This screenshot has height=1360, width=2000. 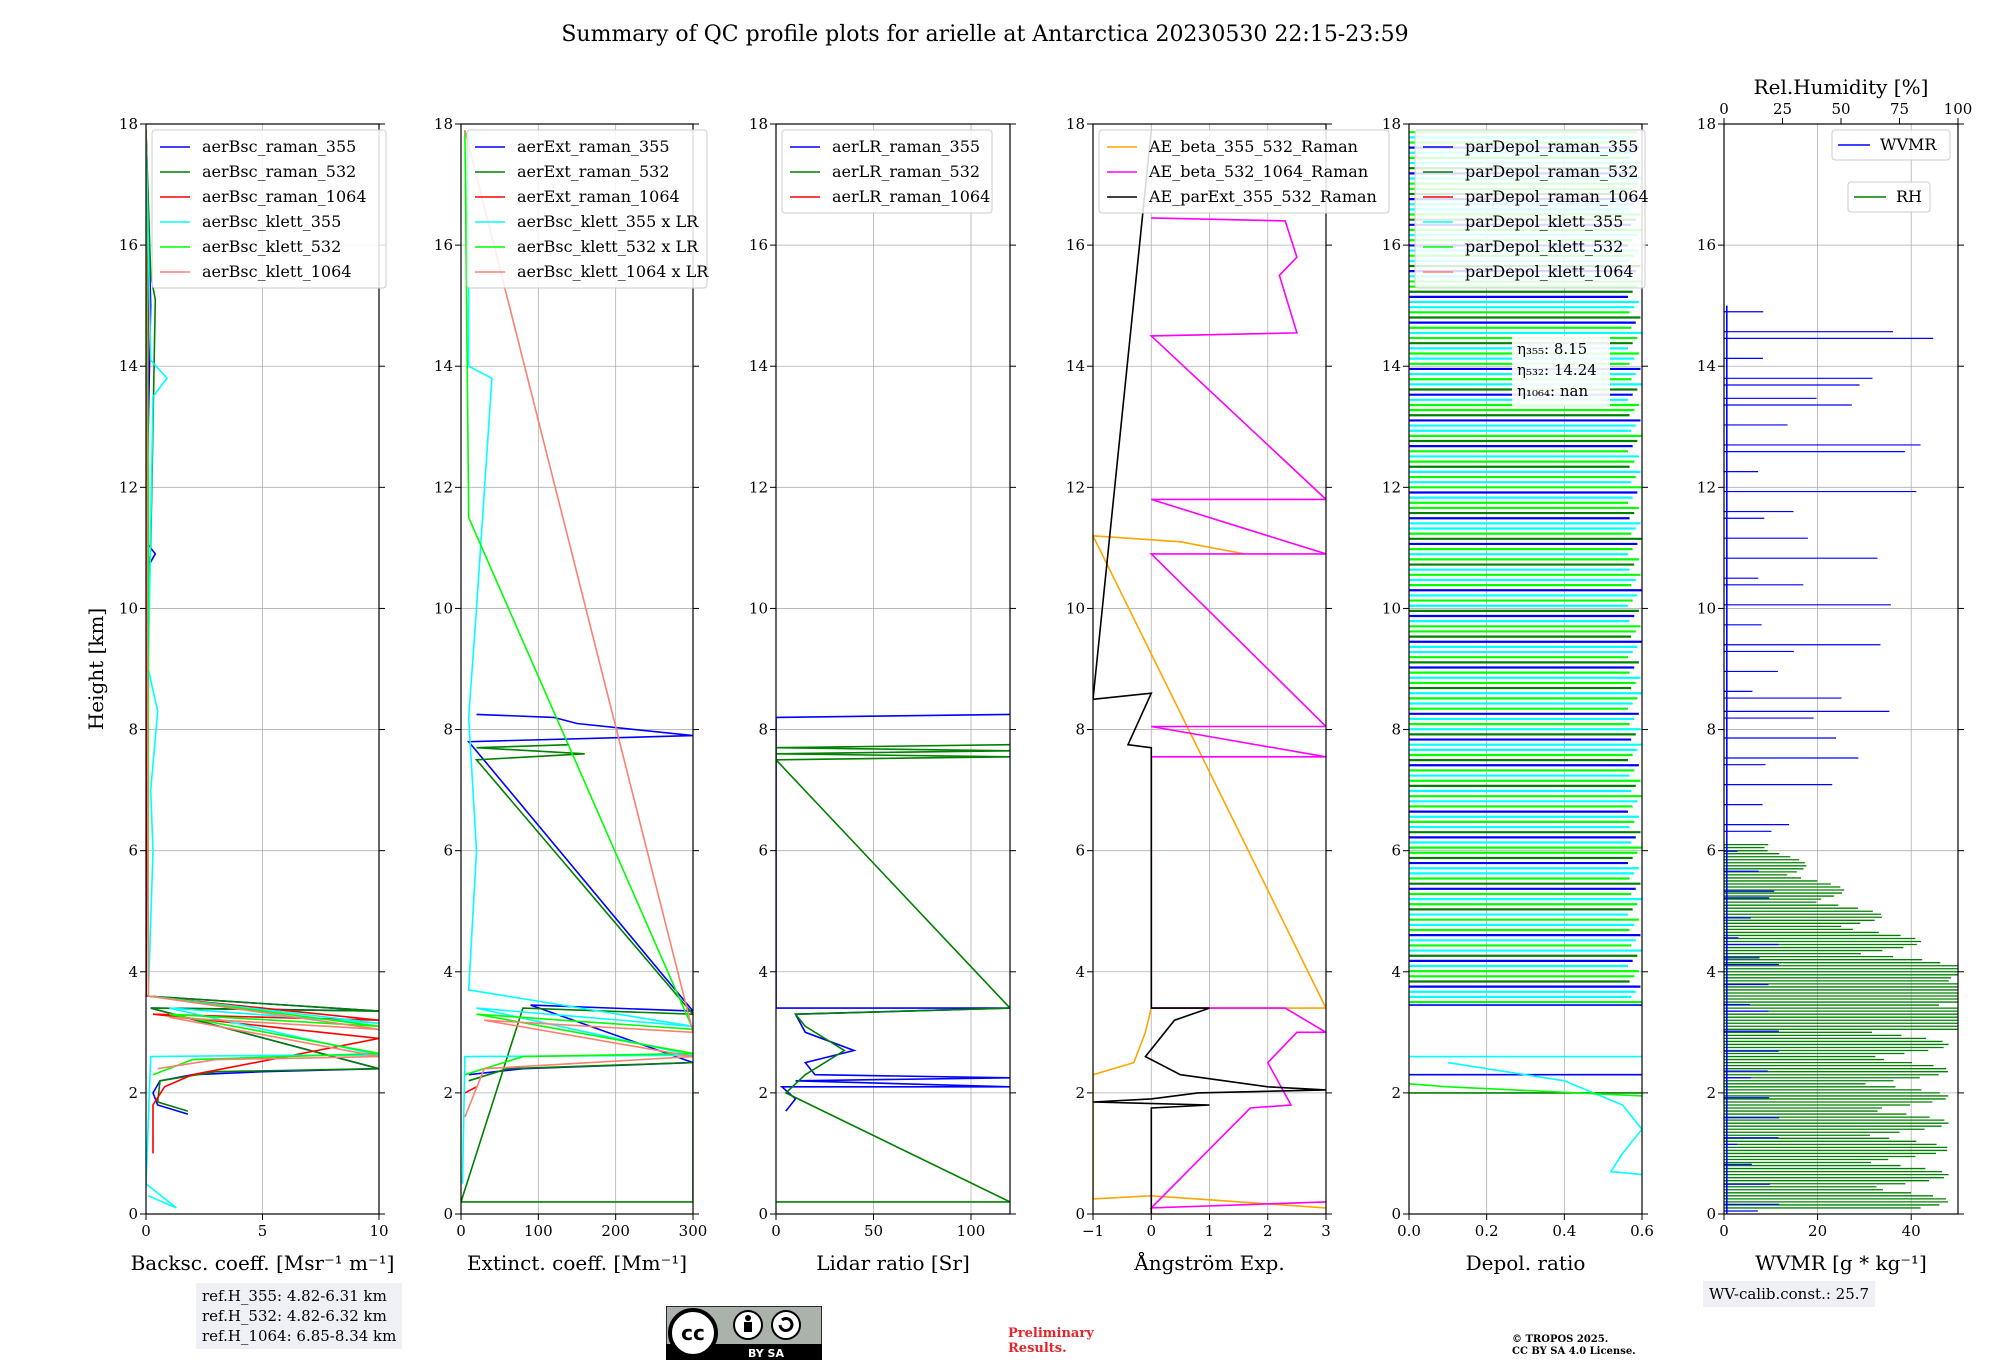 I want to click on legend-entry: aerBsc_klett_1064, so click(x=276, y=271).